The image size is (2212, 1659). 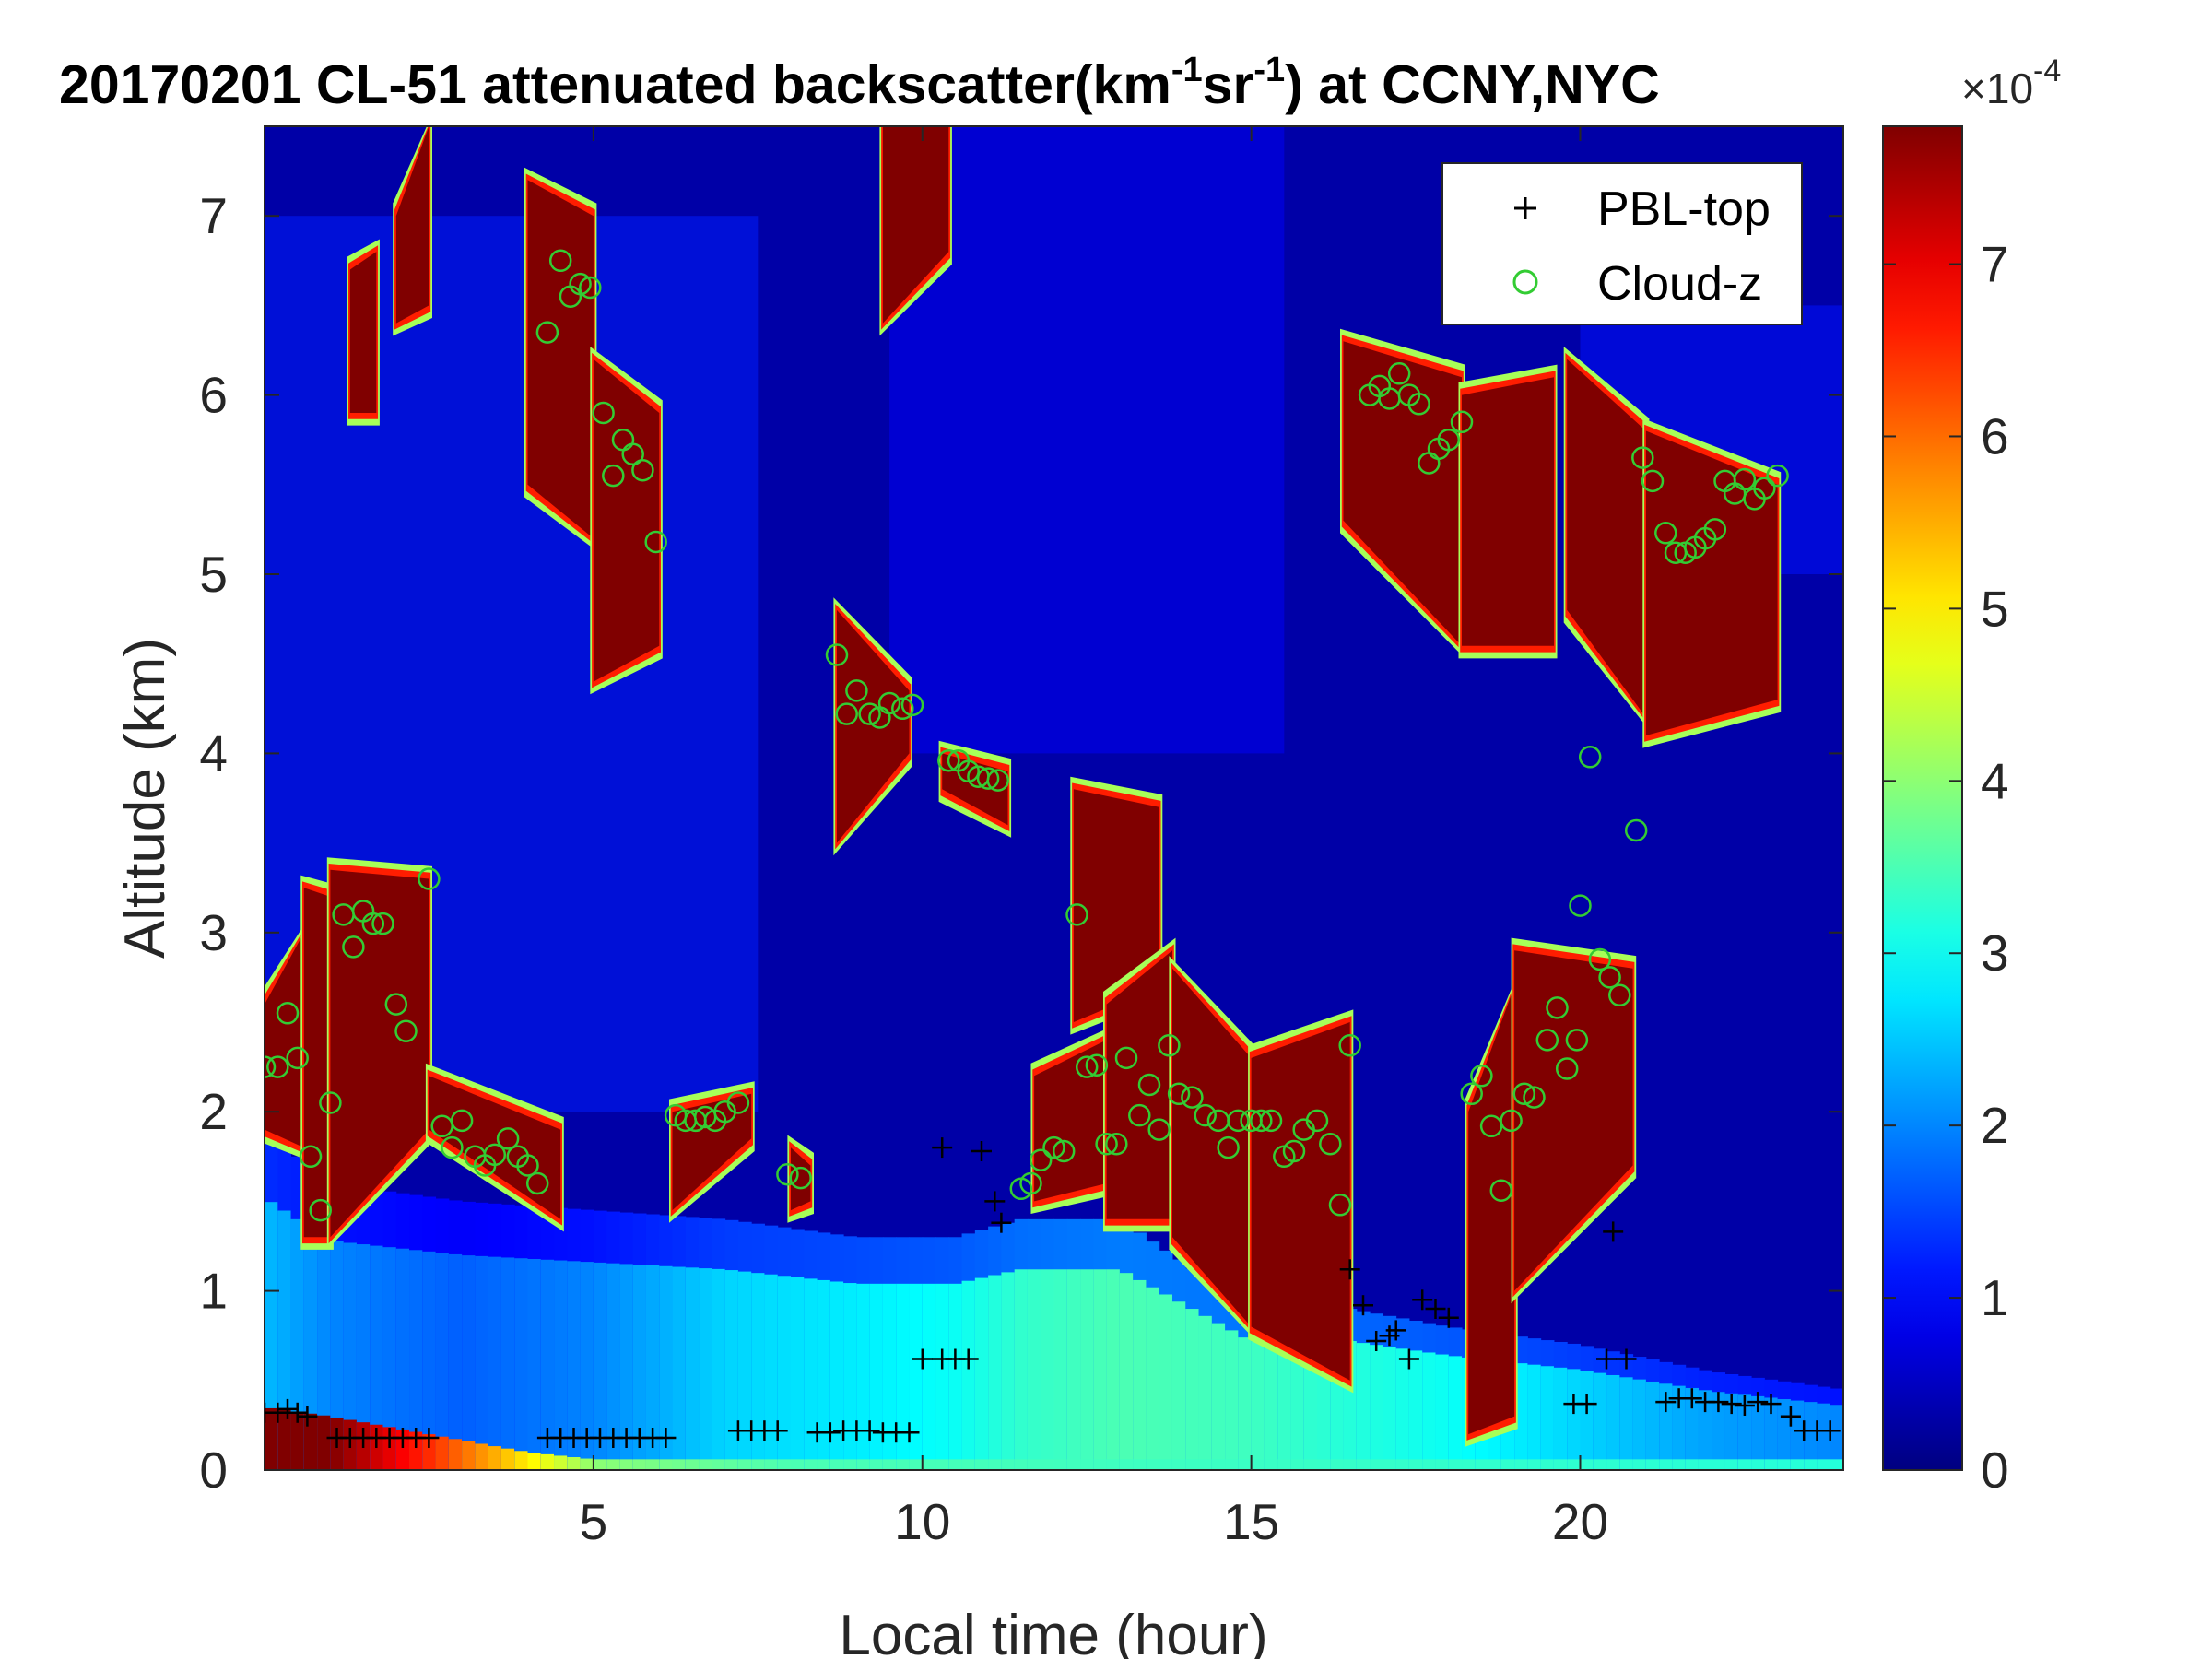 What do you see at coordinates (213, 932) in the screenshot?
I see `y-tick-label: 3` at bounding box center [213, 932].